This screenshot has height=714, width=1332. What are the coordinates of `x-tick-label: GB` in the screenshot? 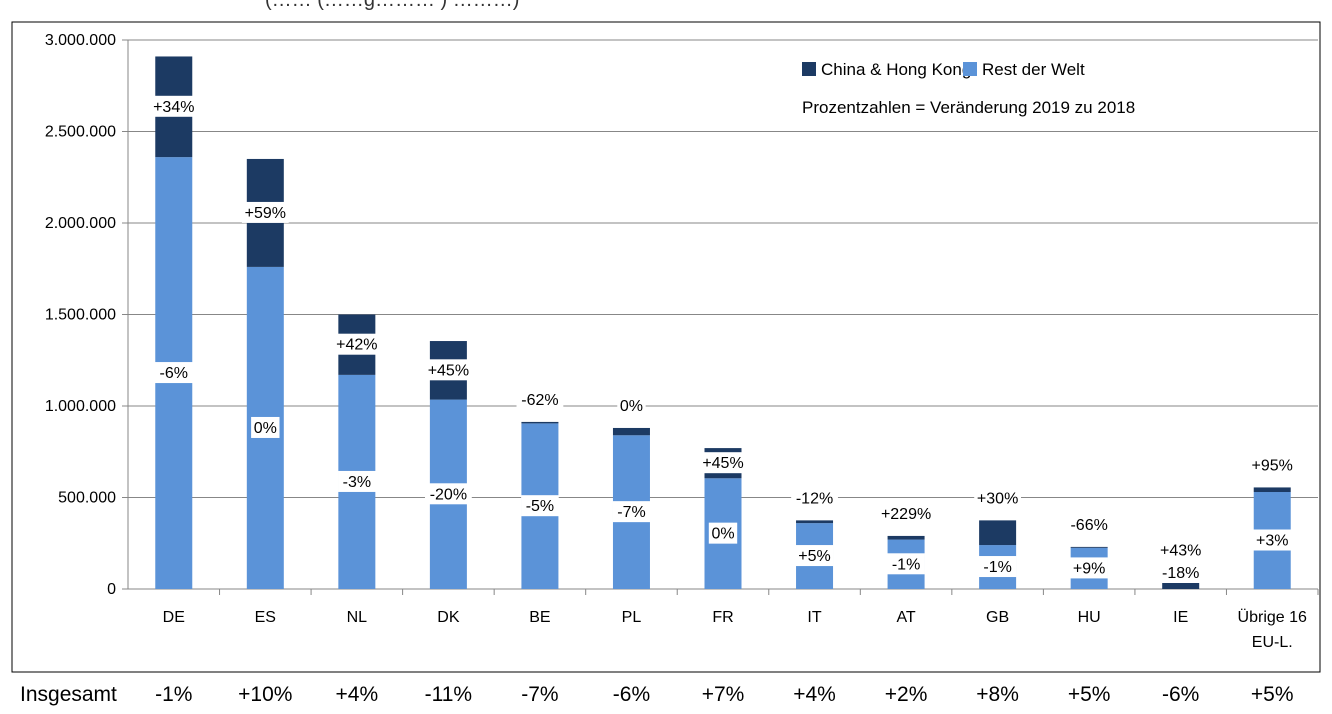 It's located at (997, 617).